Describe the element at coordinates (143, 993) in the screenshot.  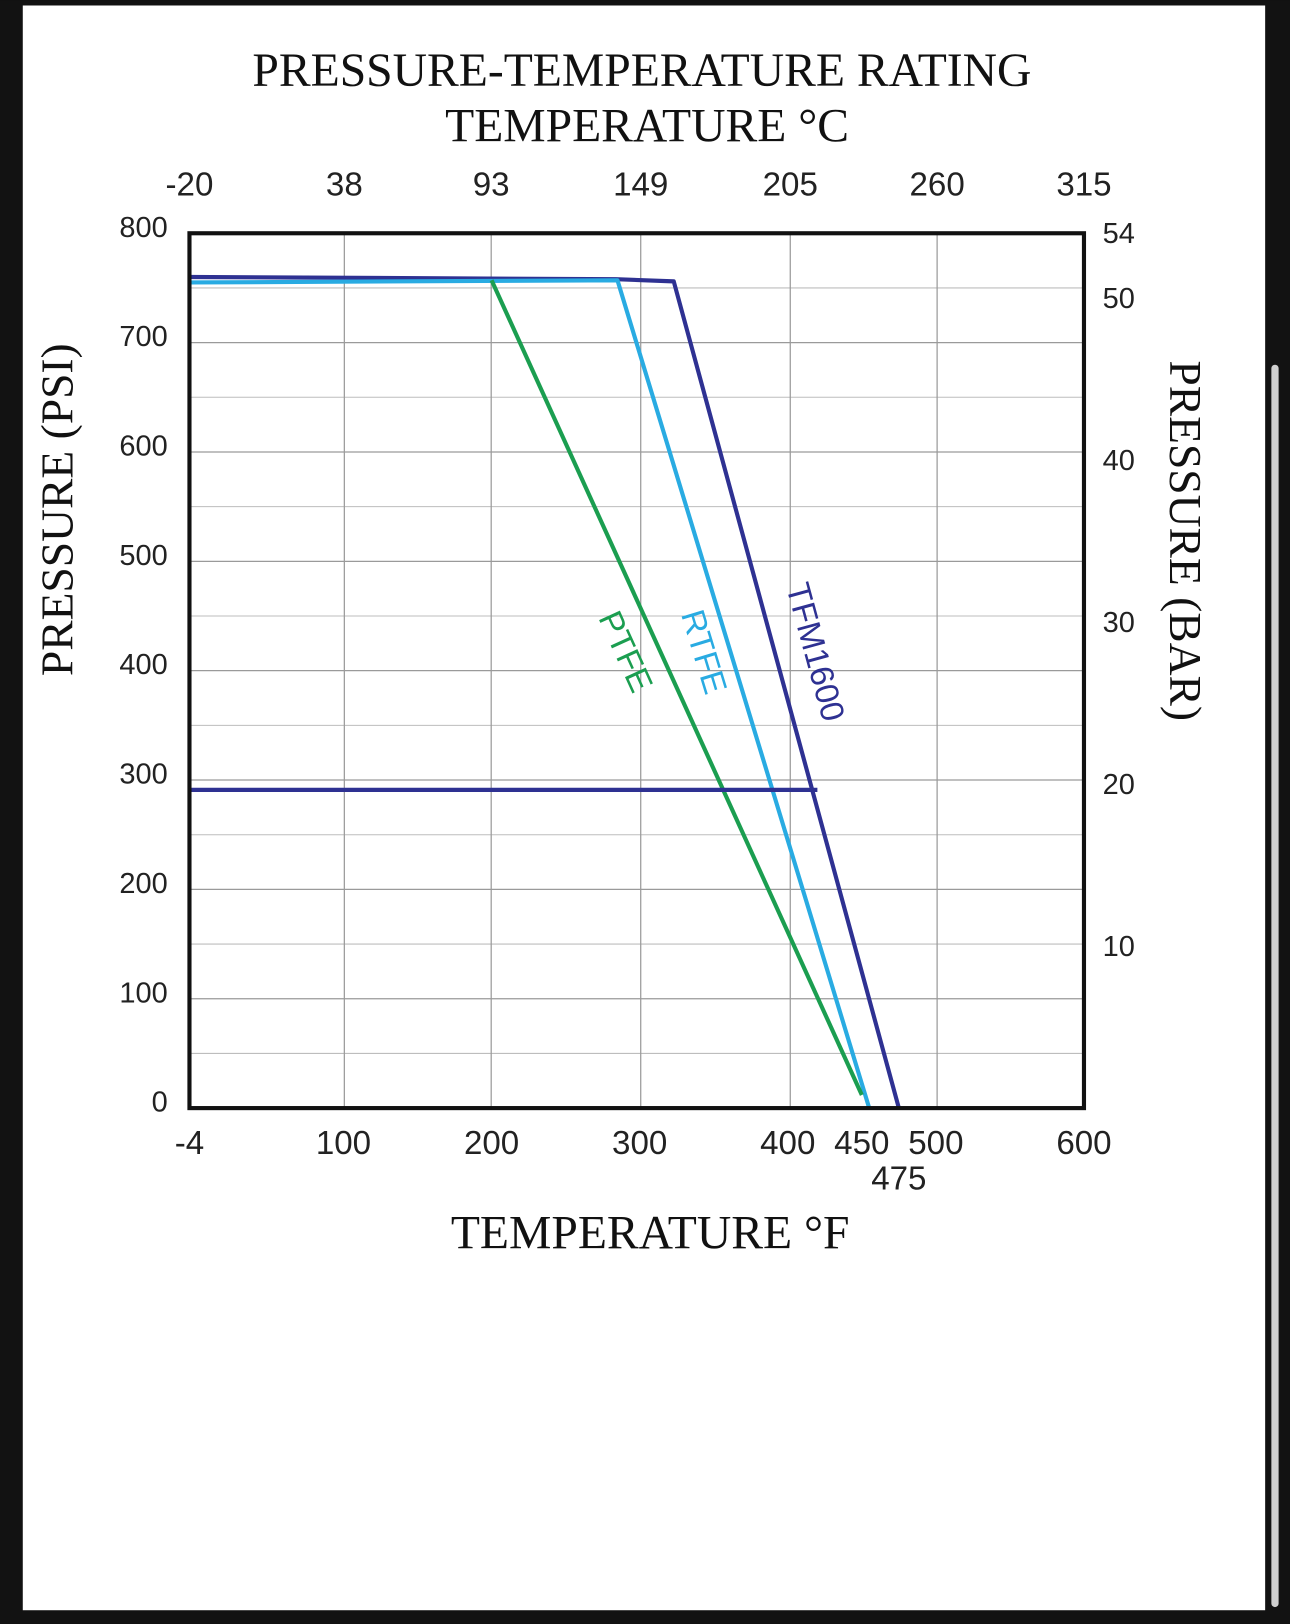
I see `y-tick-label: 100` at that location.